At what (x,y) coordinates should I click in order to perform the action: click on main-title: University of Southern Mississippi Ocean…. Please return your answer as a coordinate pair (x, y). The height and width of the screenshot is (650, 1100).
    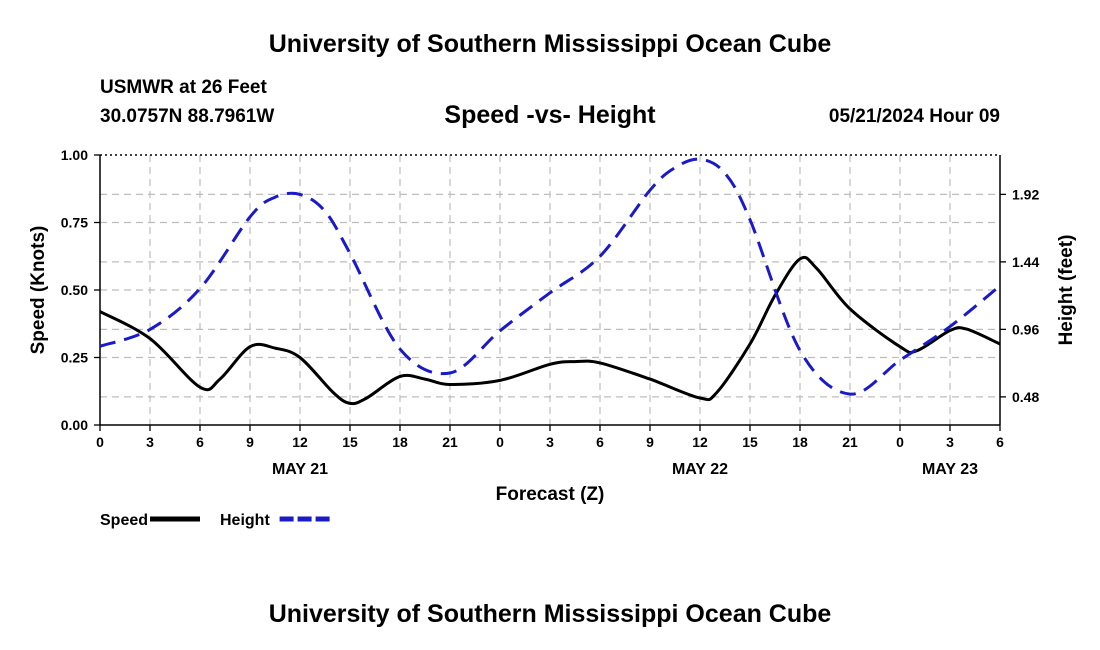
    Looking at the image, I should click on (550, 44).